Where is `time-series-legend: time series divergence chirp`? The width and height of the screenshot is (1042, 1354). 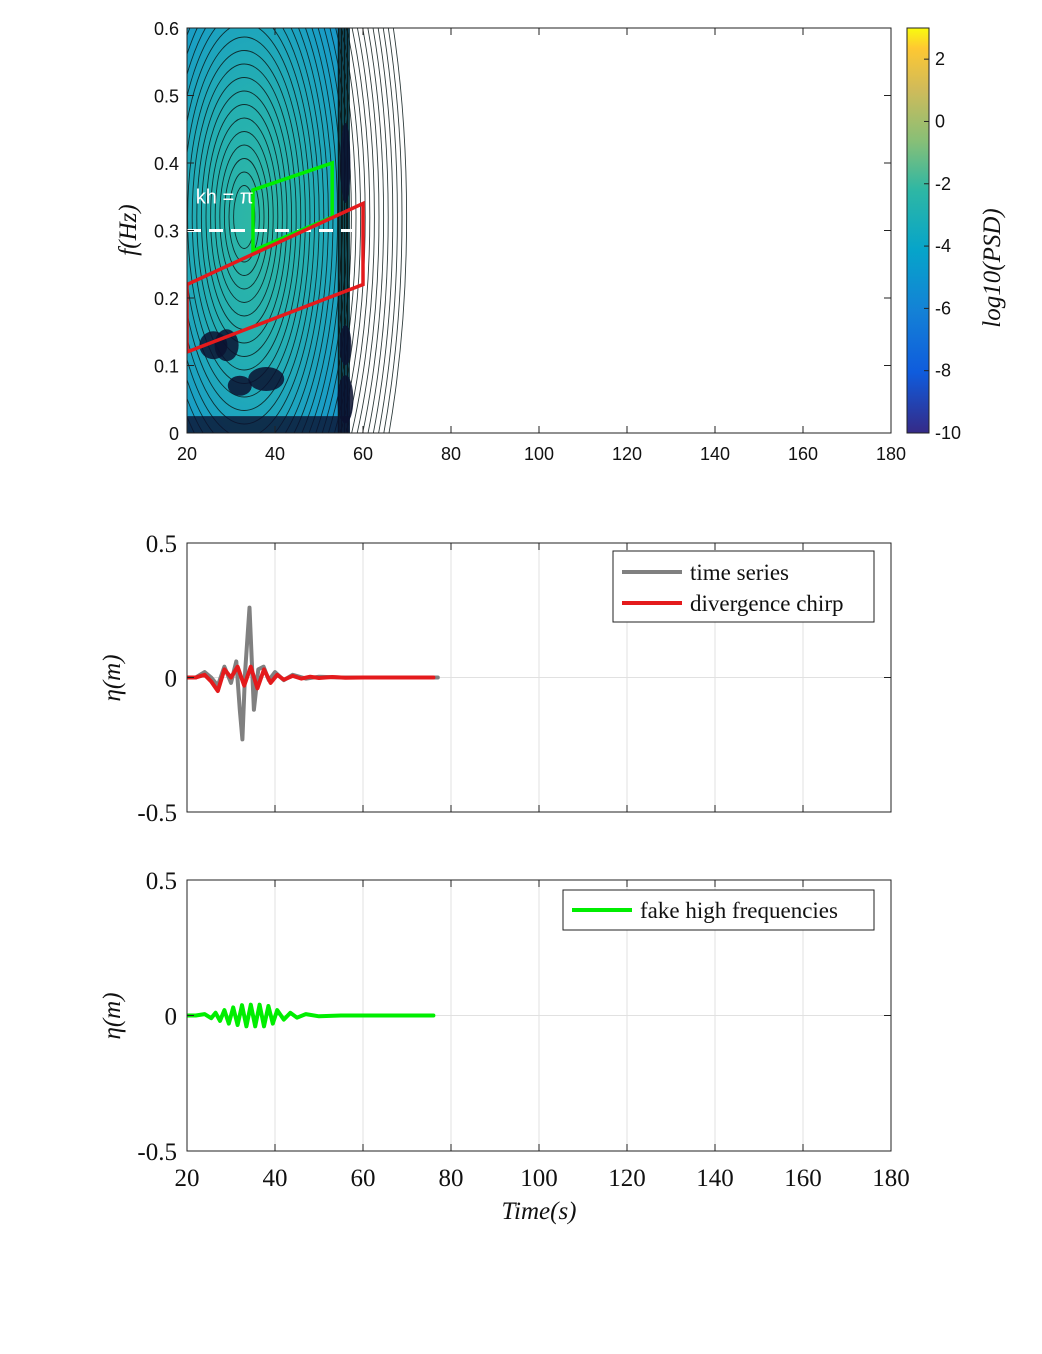
time-series-legend: time series divergence chirp is located at coordinates (743, 586).